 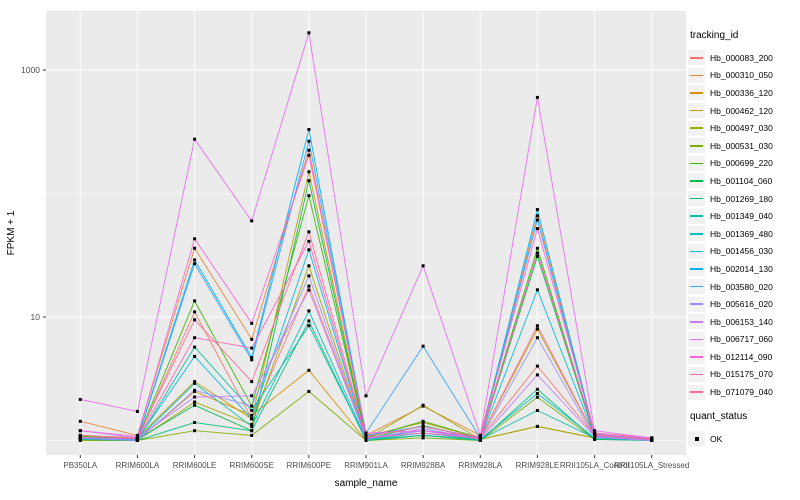 What do you see at coordinates (744, 357) in the screenshot?
I see `legend-item: Hb_012114_090` at bounding box center [744, 357].